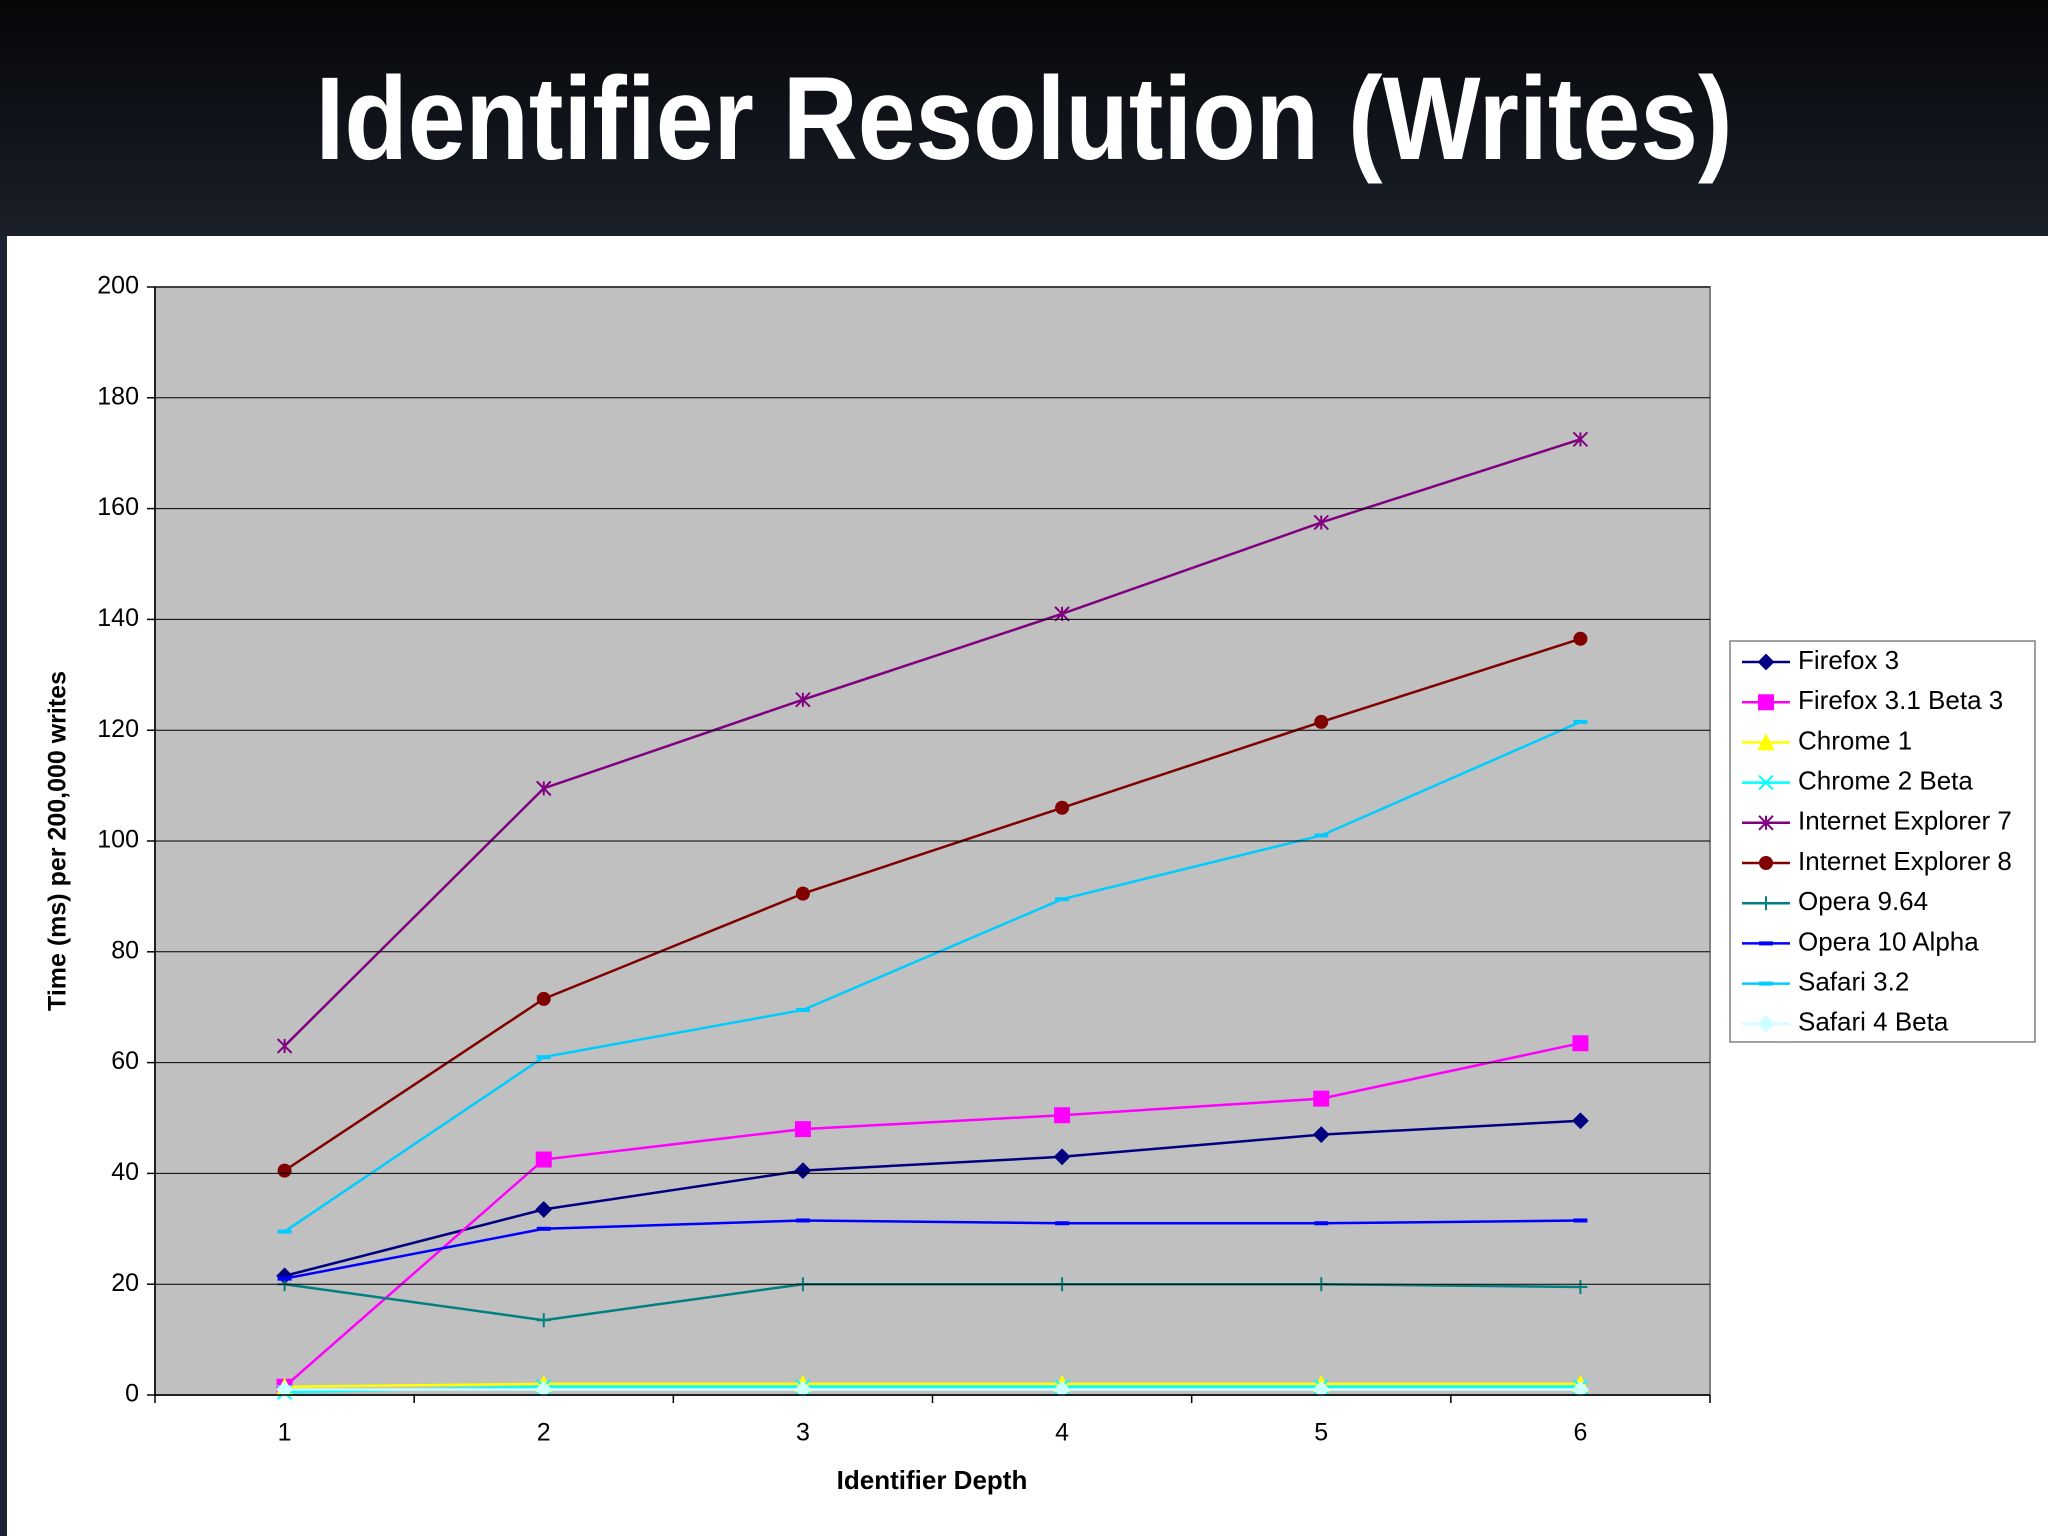 The image size is (2048, 1536). Describe the element at coordinates (1863, 901) in the screenshot. I see `legend-label: Opera 9.64` at that location.